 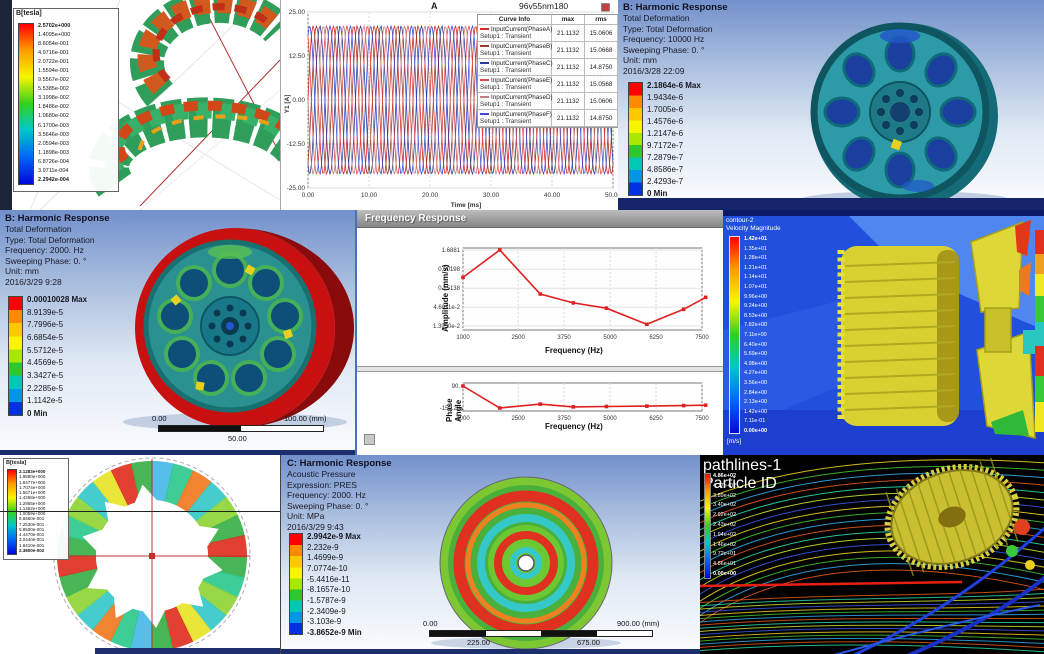 I want to click on colorbar-label: 5.8500e-001, so click(x=32, y=529).